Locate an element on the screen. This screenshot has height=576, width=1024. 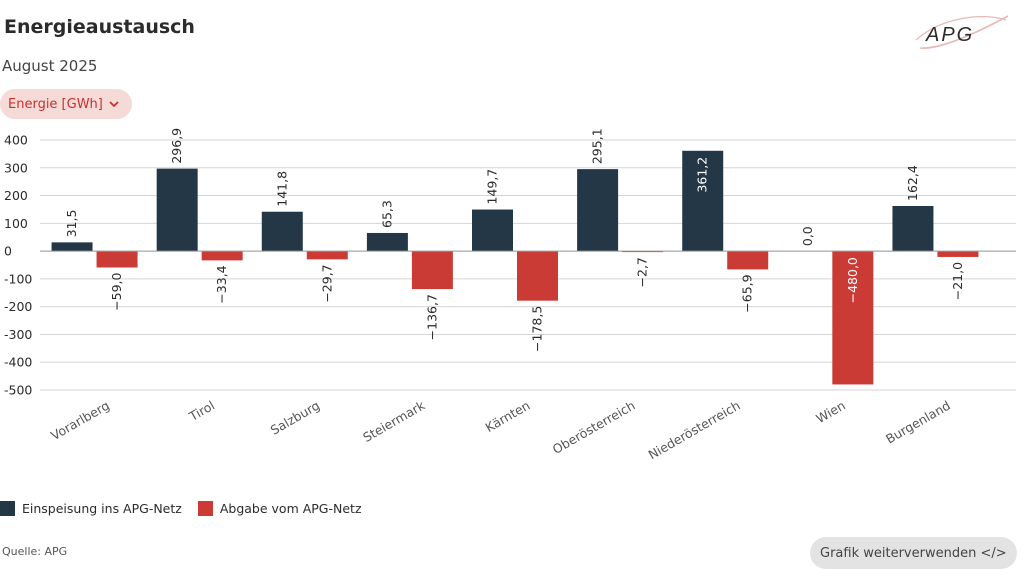
apg-logo: APG is located at coordinates (962, 32).